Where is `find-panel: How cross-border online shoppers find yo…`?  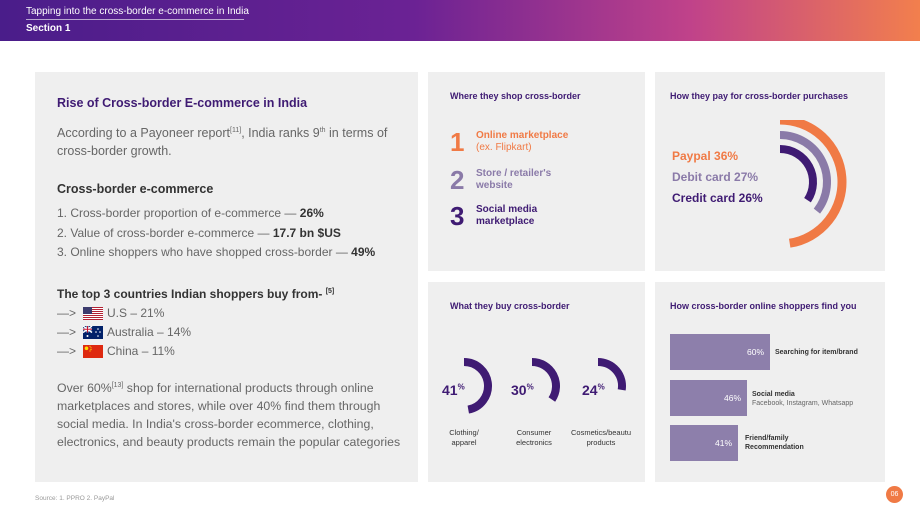 find-panel: How cross-border online shoppers find yo… is located at coordinates (770, 382).